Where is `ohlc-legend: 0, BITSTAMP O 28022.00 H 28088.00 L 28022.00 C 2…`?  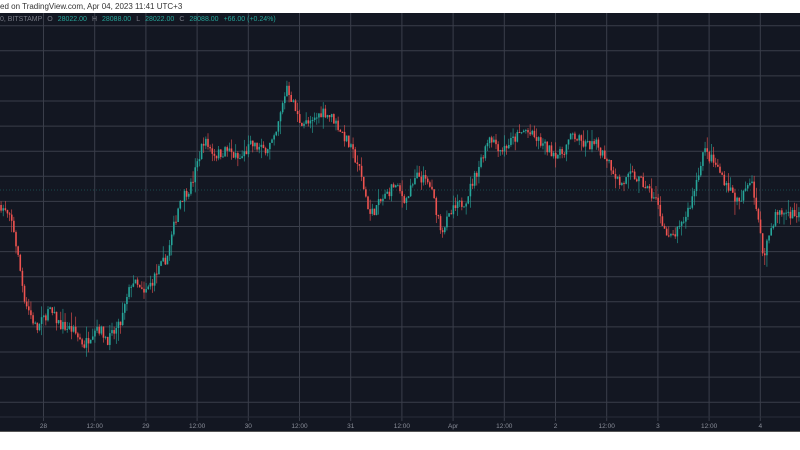
ohlc-legend: 0, BITSTAMP O 28022.00 H 28088.00 L 28022.00 C 2… is located at coordinates (140, 19).